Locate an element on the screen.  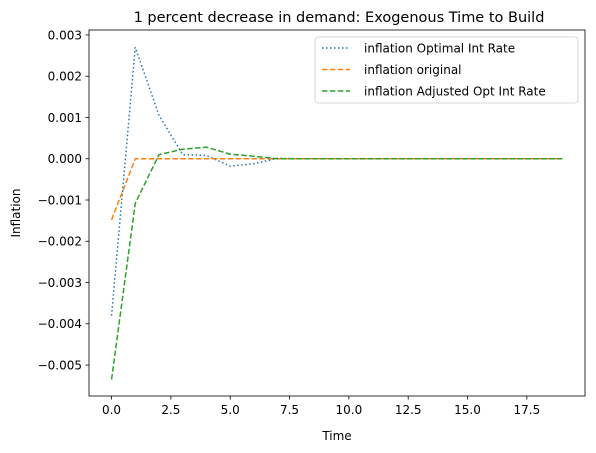
y-tick-label: 0.002 is located at coordinates (65, 77).